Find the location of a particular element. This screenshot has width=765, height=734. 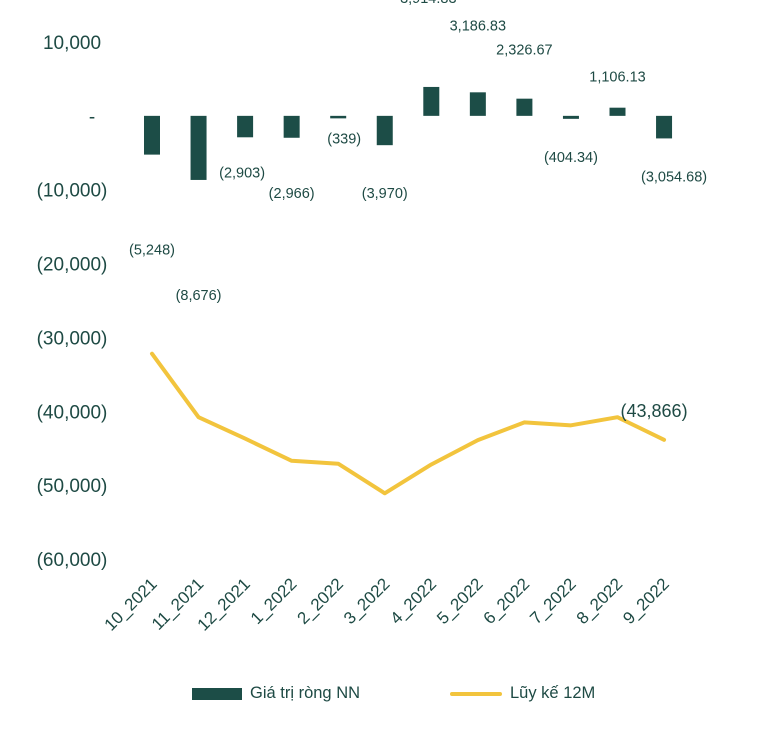

x-tick-label: 7_2022 is located at coordinates (553, 601).